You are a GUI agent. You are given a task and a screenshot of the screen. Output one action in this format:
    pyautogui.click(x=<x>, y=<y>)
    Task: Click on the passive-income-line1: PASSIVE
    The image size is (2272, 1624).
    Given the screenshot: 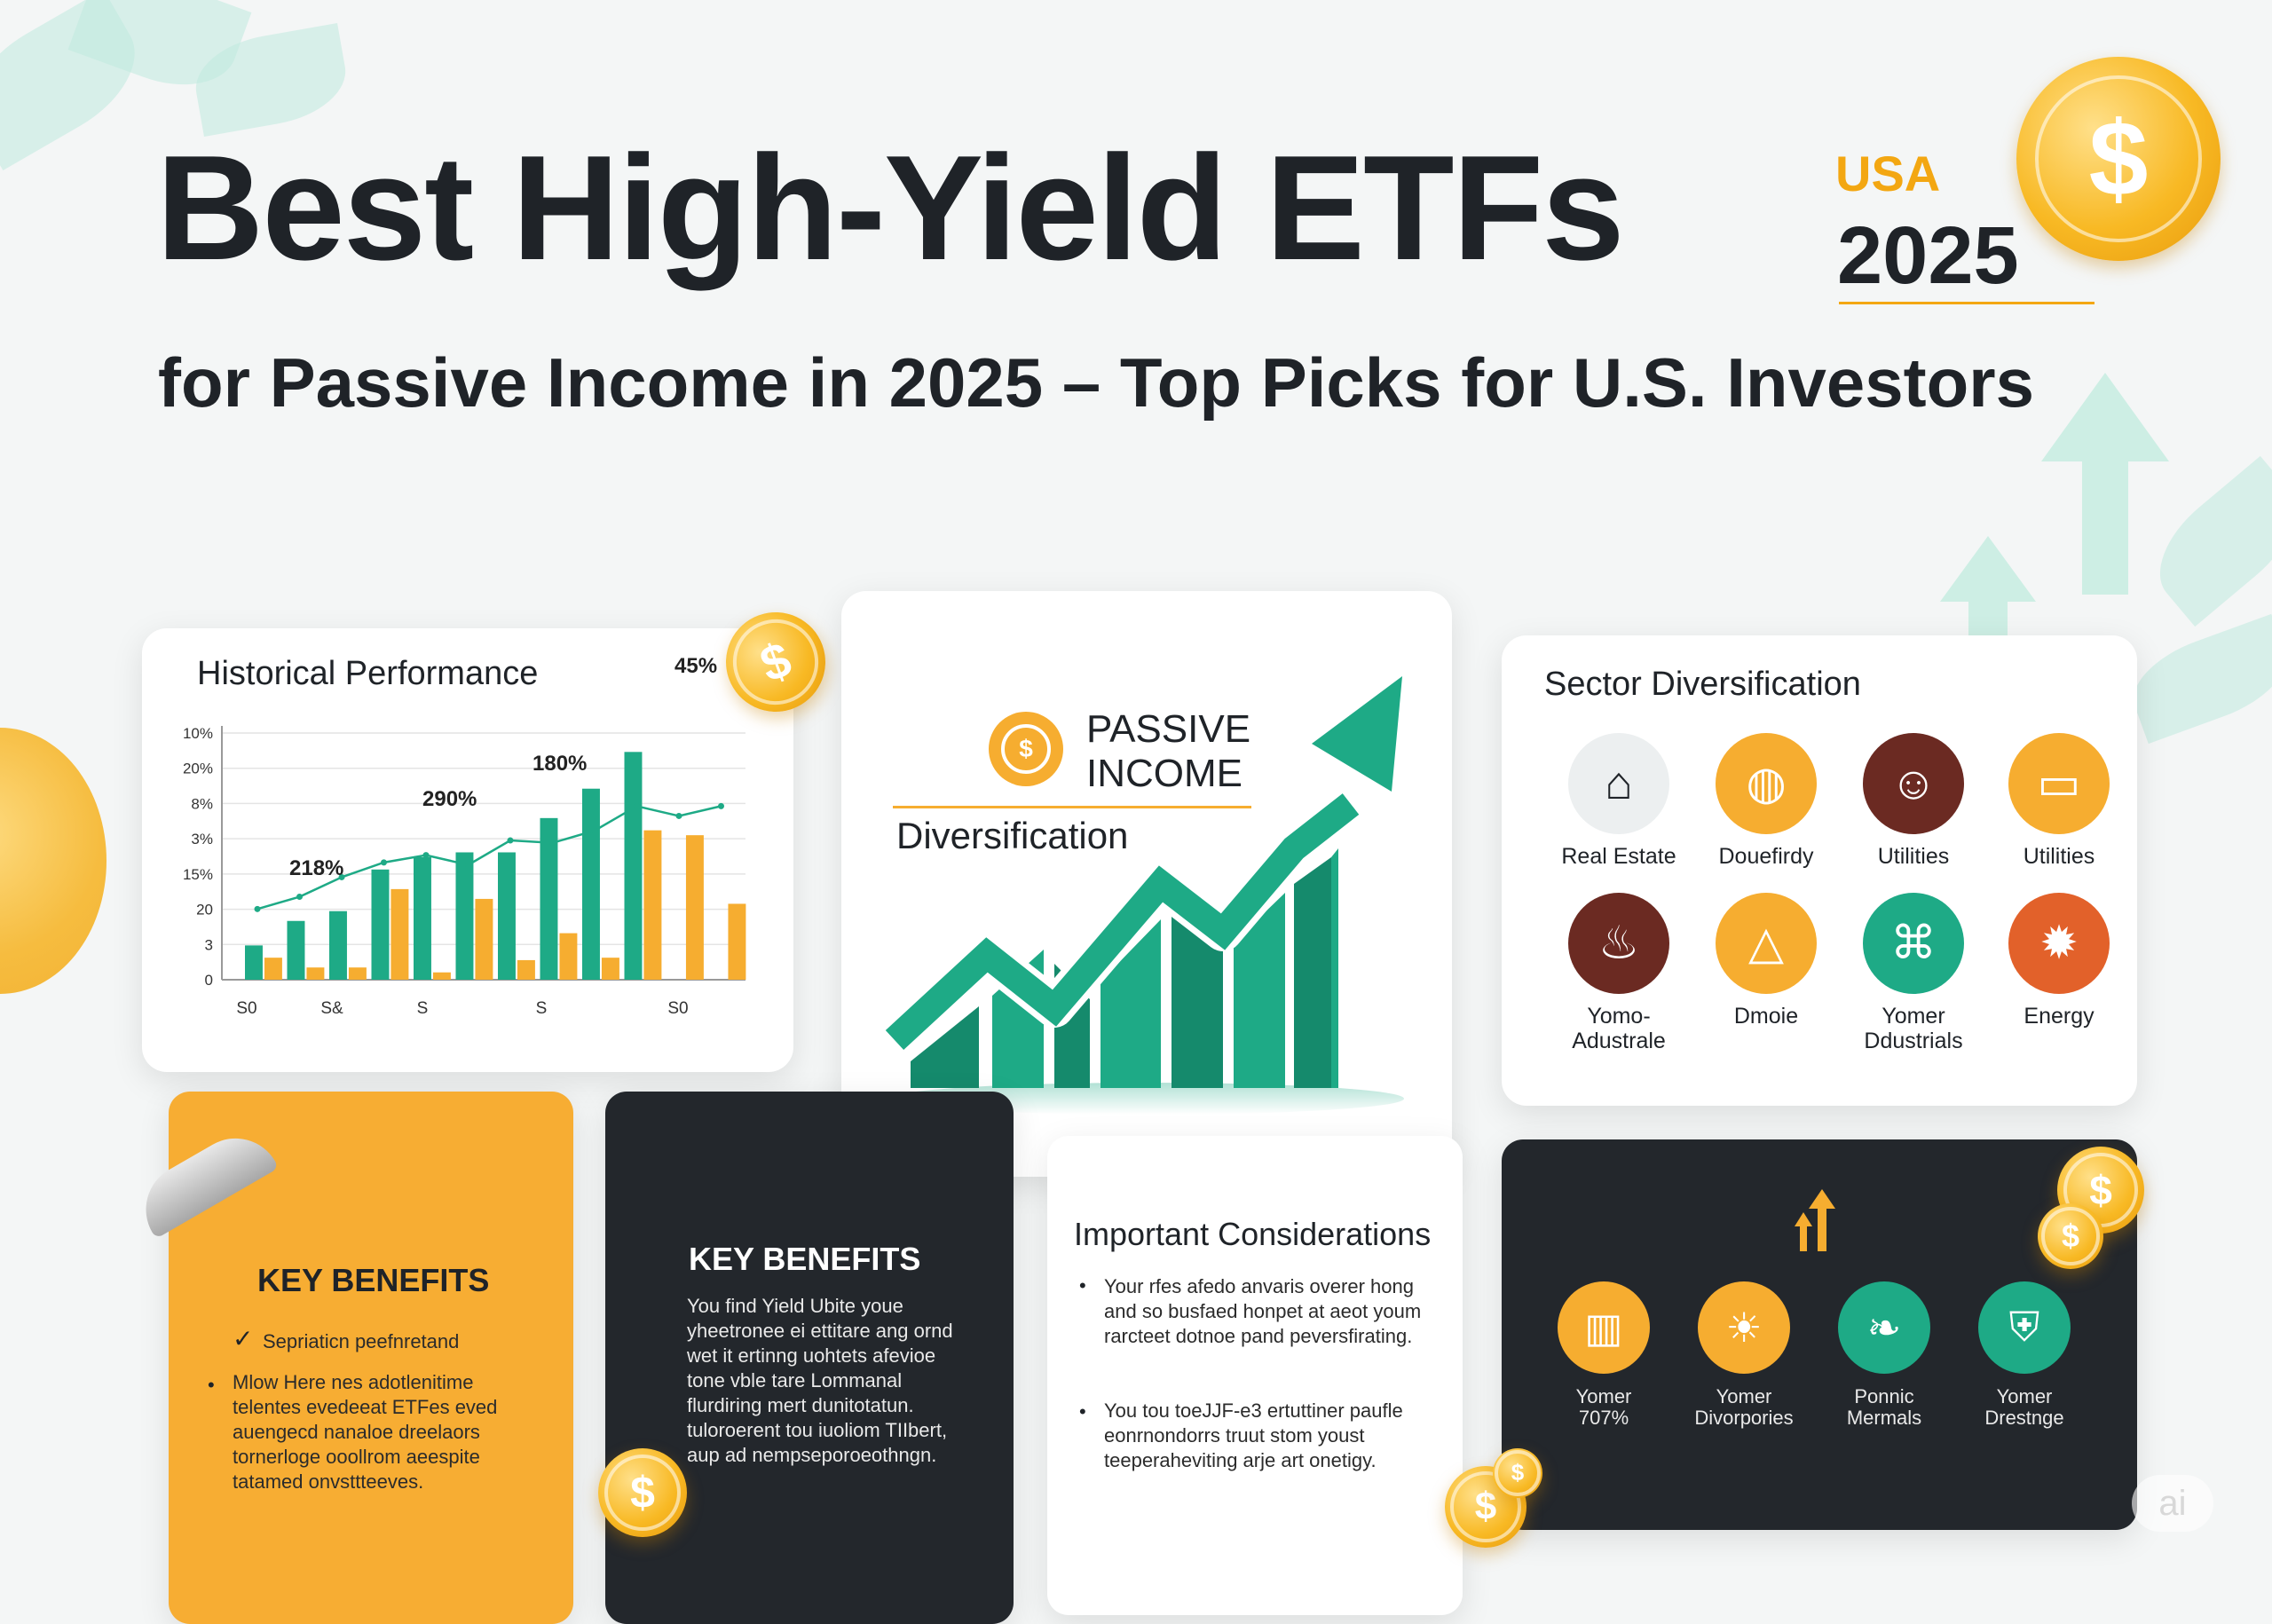 What is the action you would take?
    pyautogui.click(x=1168, y=729)
    